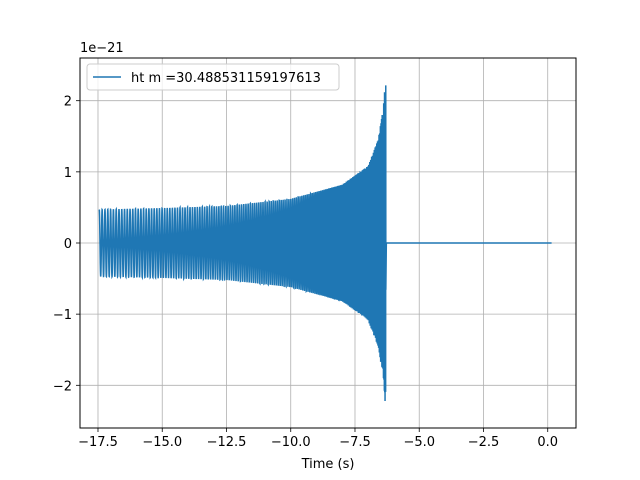 The width and height of the screenshot is (640, 480). I want to click on x-tick-label: −7.5, so click(355, 442).